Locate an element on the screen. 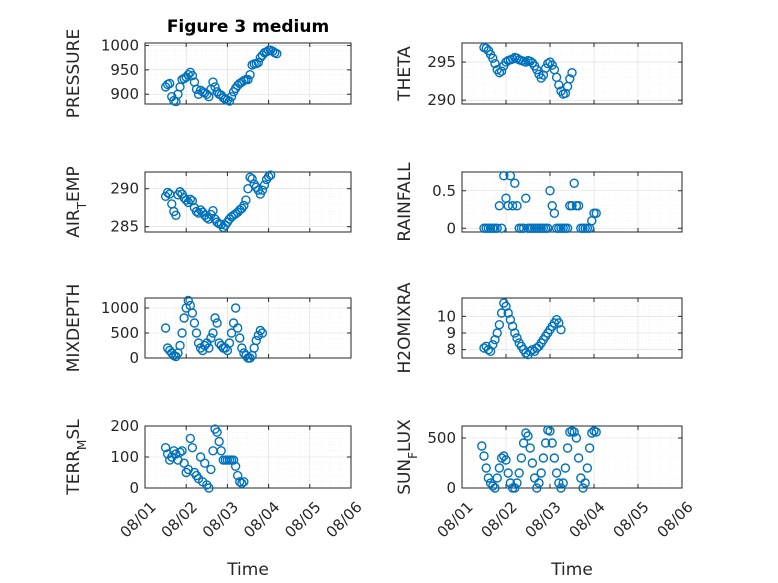 This screenshot has width=778, height=583. x-tick-label: 08/06 is located at coordinates (674, 519).